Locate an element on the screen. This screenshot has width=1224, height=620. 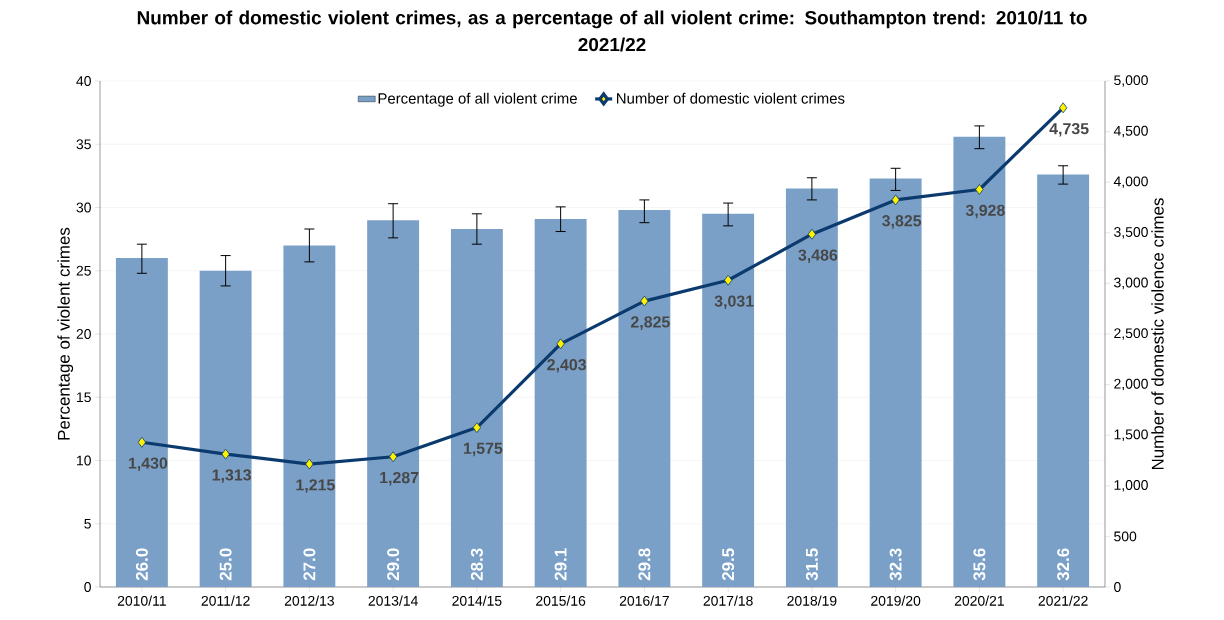
data-label: 1,575 is located at coordinates (483, 449).